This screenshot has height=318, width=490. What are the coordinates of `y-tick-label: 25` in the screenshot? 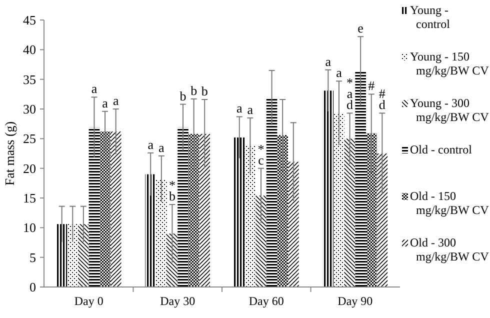 It's located at (29, 138).